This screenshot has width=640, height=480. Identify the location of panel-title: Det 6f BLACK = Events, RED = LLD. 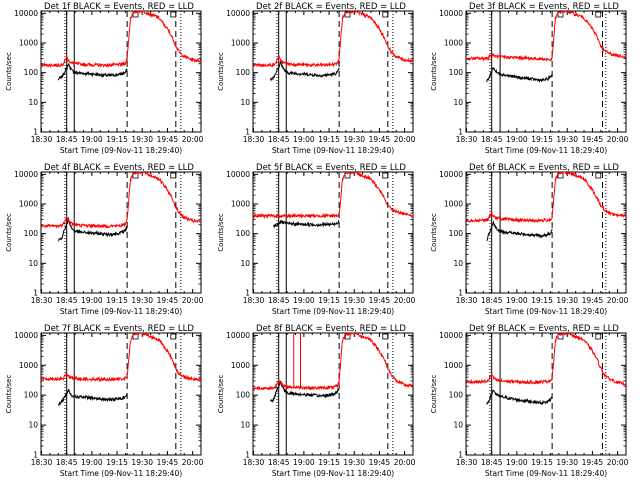
(544, 168).